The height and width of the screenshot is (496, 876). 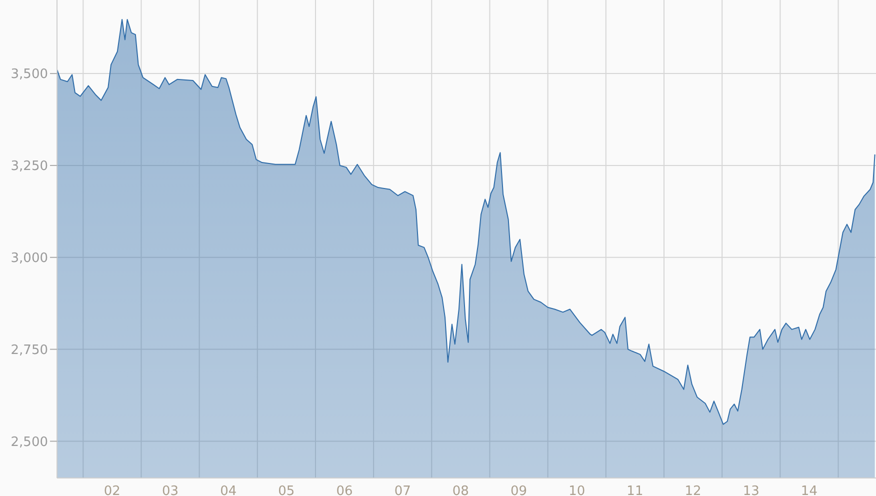 What do you see at coordinates (344, 490) in the screenshot?
I see `x-tick-label: 06` at bounding box center [344, 490].